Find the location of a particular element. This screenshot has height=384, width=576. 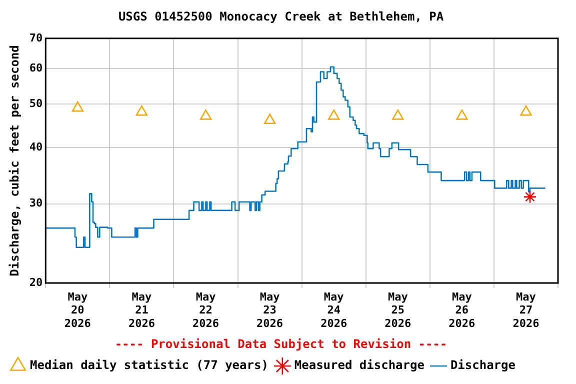

legend-label: Median daily statistic (77 years) is located at coordinates (149, 365).